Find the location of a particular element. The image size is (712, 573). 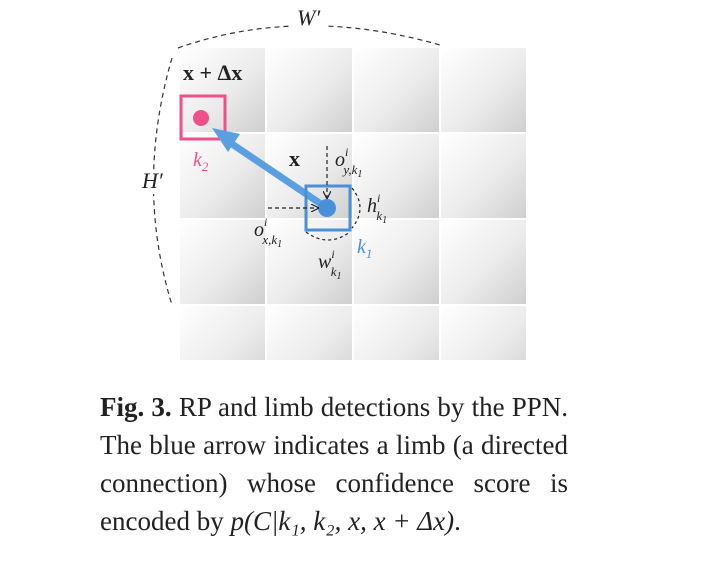

x-label: x is located at coordinates (294, 158).